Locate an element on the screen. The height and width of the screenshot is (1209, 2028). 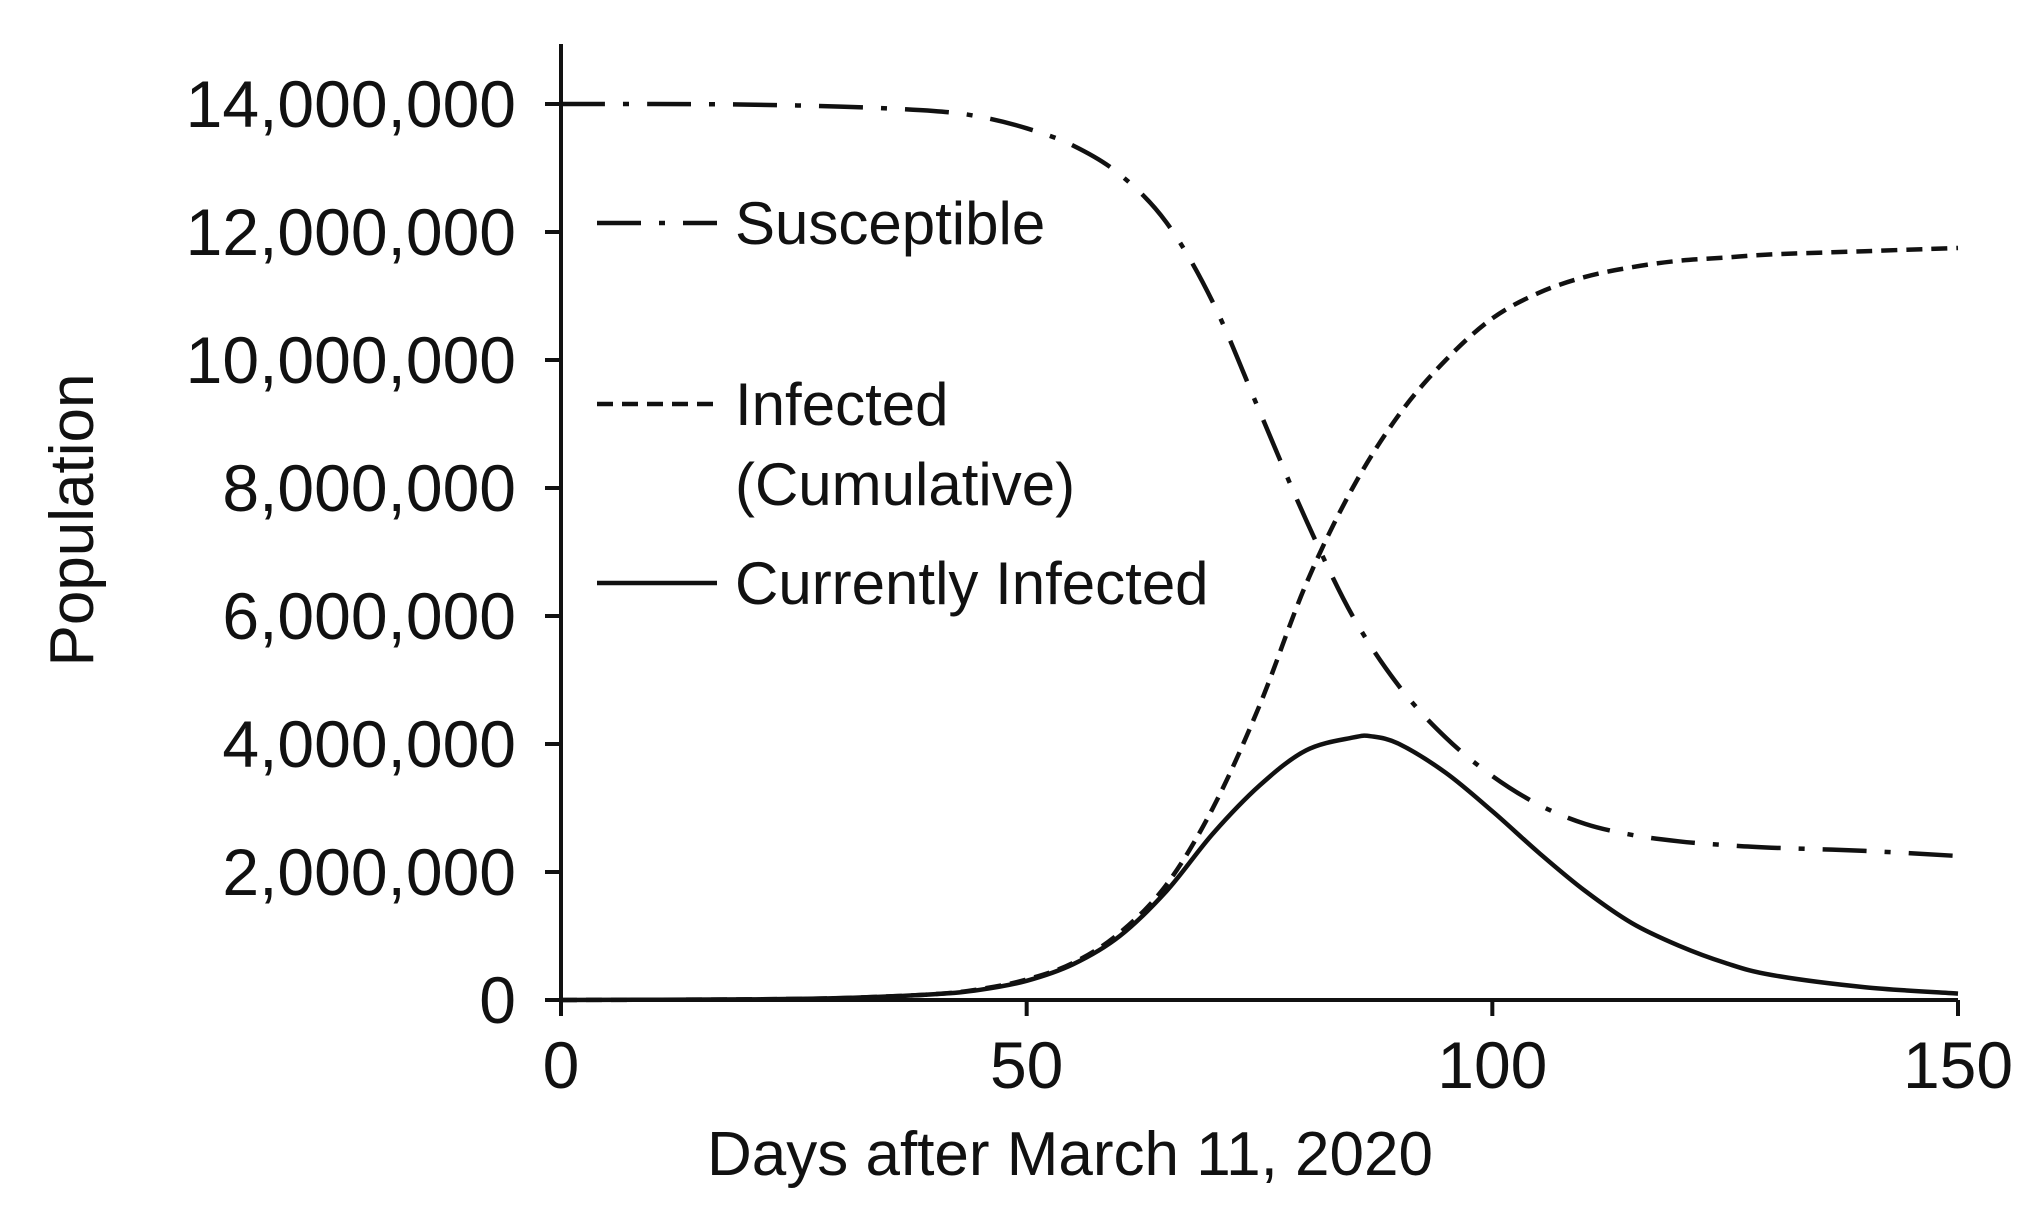
y-tick-label: 6,000,000 is located at coordinates (369, 616).